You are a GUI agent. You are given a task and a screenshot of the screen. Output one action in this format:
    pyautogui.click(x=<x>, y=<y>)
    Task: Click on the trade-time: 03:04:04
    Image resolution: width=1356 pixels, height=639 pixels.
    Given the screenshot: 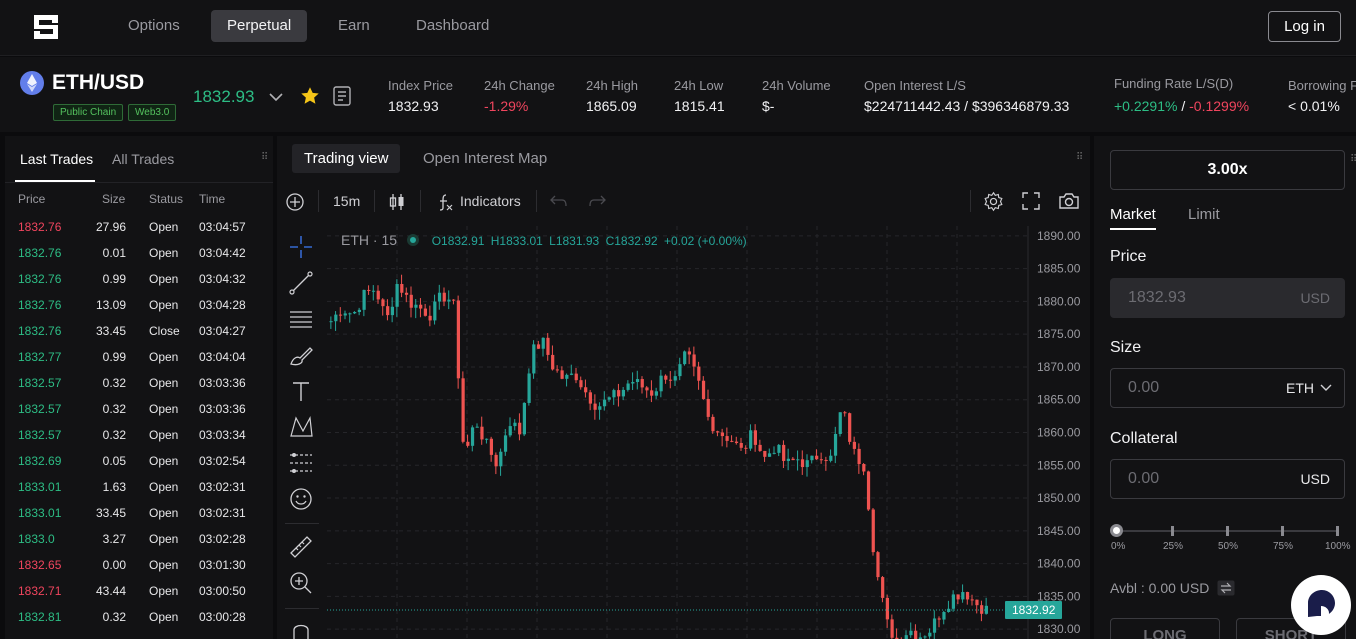 What is the action you would take?
    pyautogui.click(x=222, y=357)
    